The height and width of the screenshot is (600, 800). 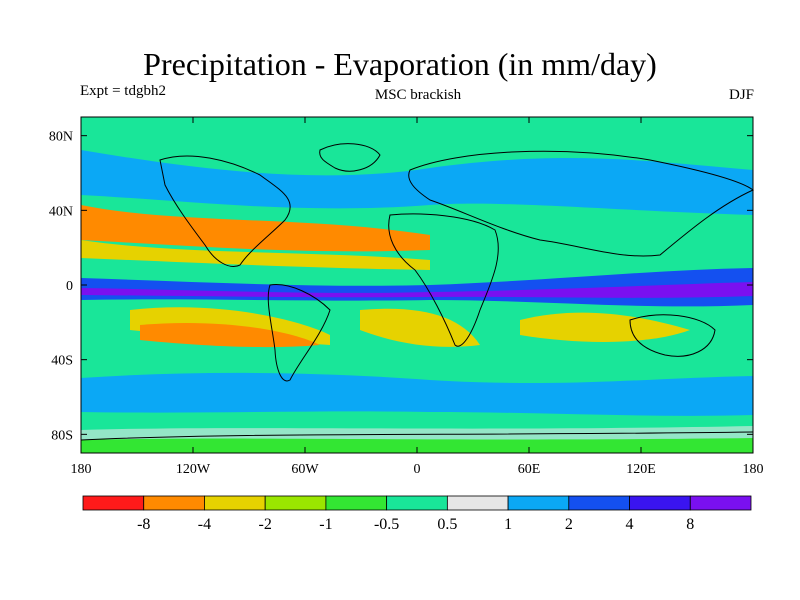 I want to click on coastline-greenland, so click(x=350, y=157).